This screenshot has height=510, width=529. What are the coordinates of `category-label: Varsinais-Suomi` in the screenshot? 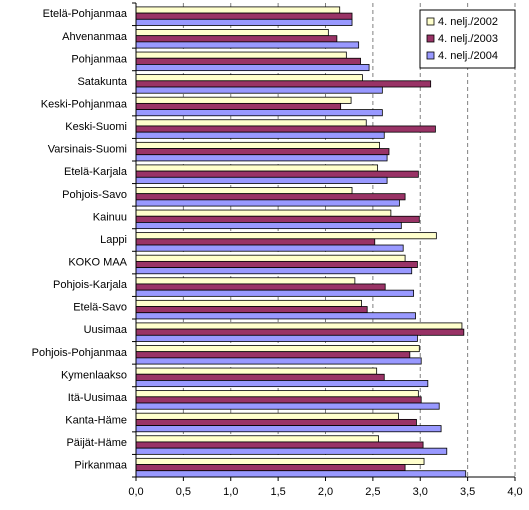 It's located at (87, 150).